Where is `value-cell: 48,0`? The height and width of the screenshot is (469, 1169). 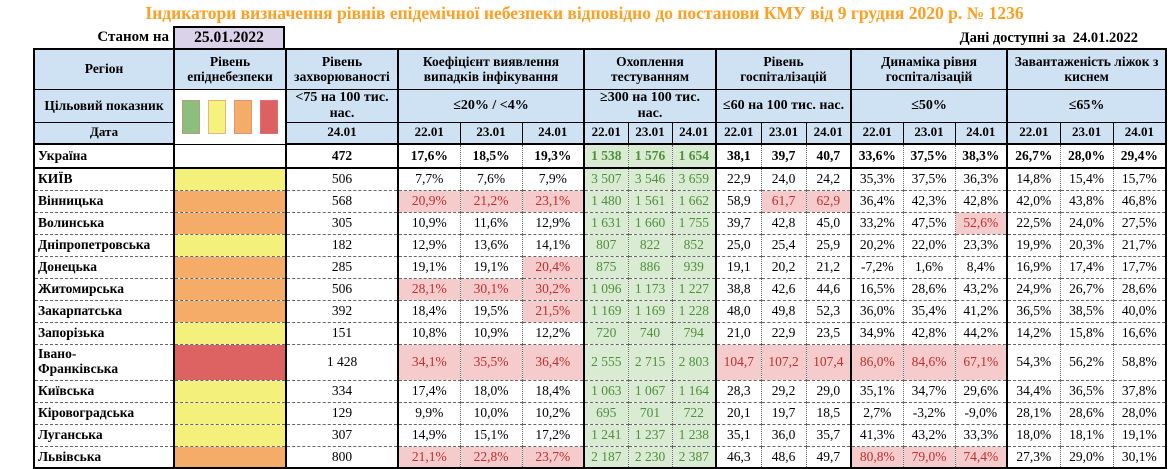
value-cell: 48,0 is located at coordinates (738, 311).